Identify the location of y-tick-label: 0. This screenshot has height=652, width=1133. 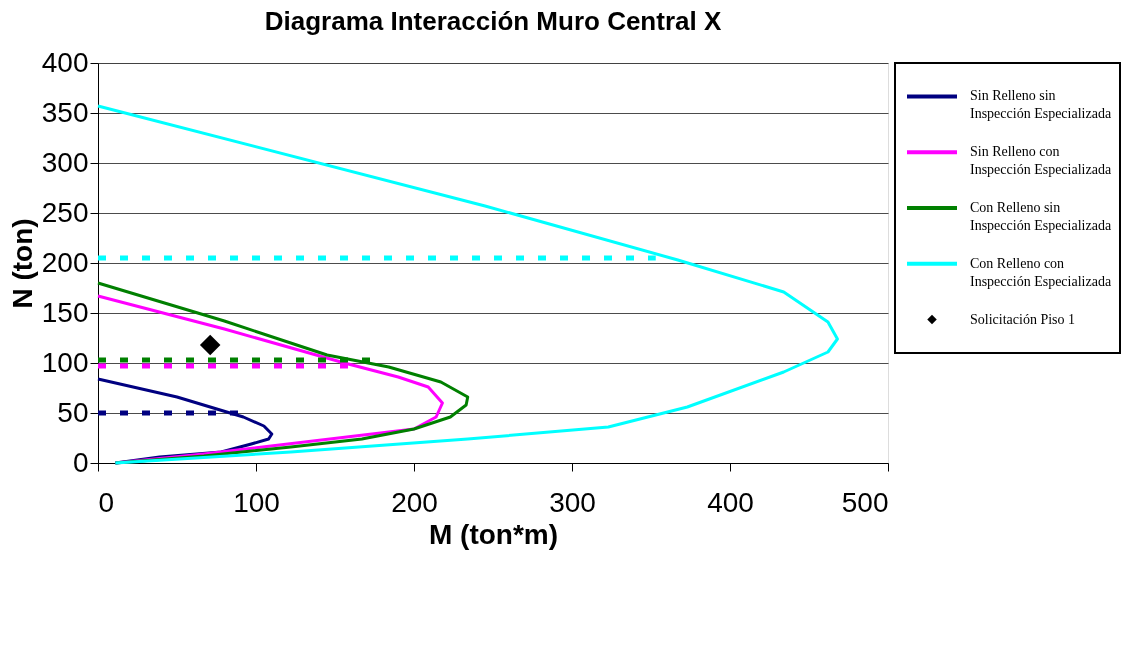
(80, 462).